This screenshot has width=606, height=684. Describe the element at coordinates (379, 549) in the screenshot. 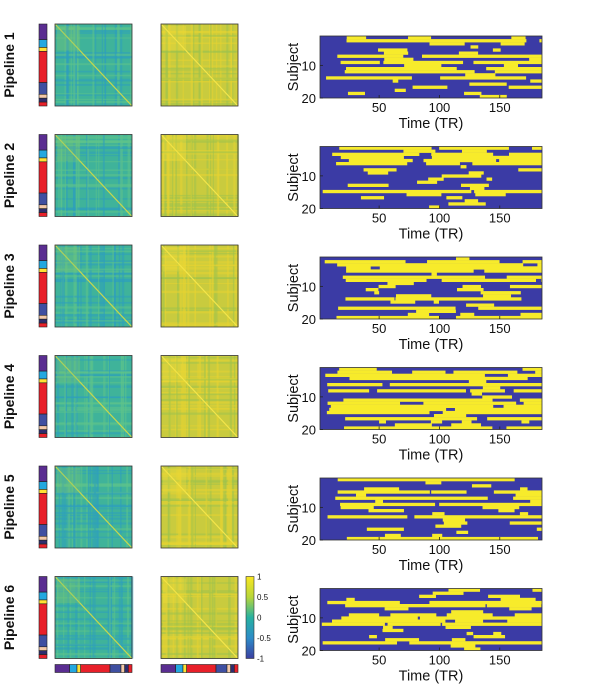

I see `x-tick-label: 50` at that location.